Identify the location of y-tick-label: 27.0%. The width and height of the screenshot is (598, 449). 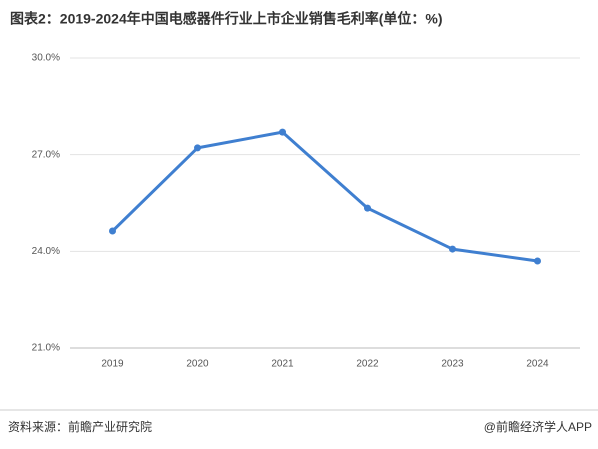
(46, 154).